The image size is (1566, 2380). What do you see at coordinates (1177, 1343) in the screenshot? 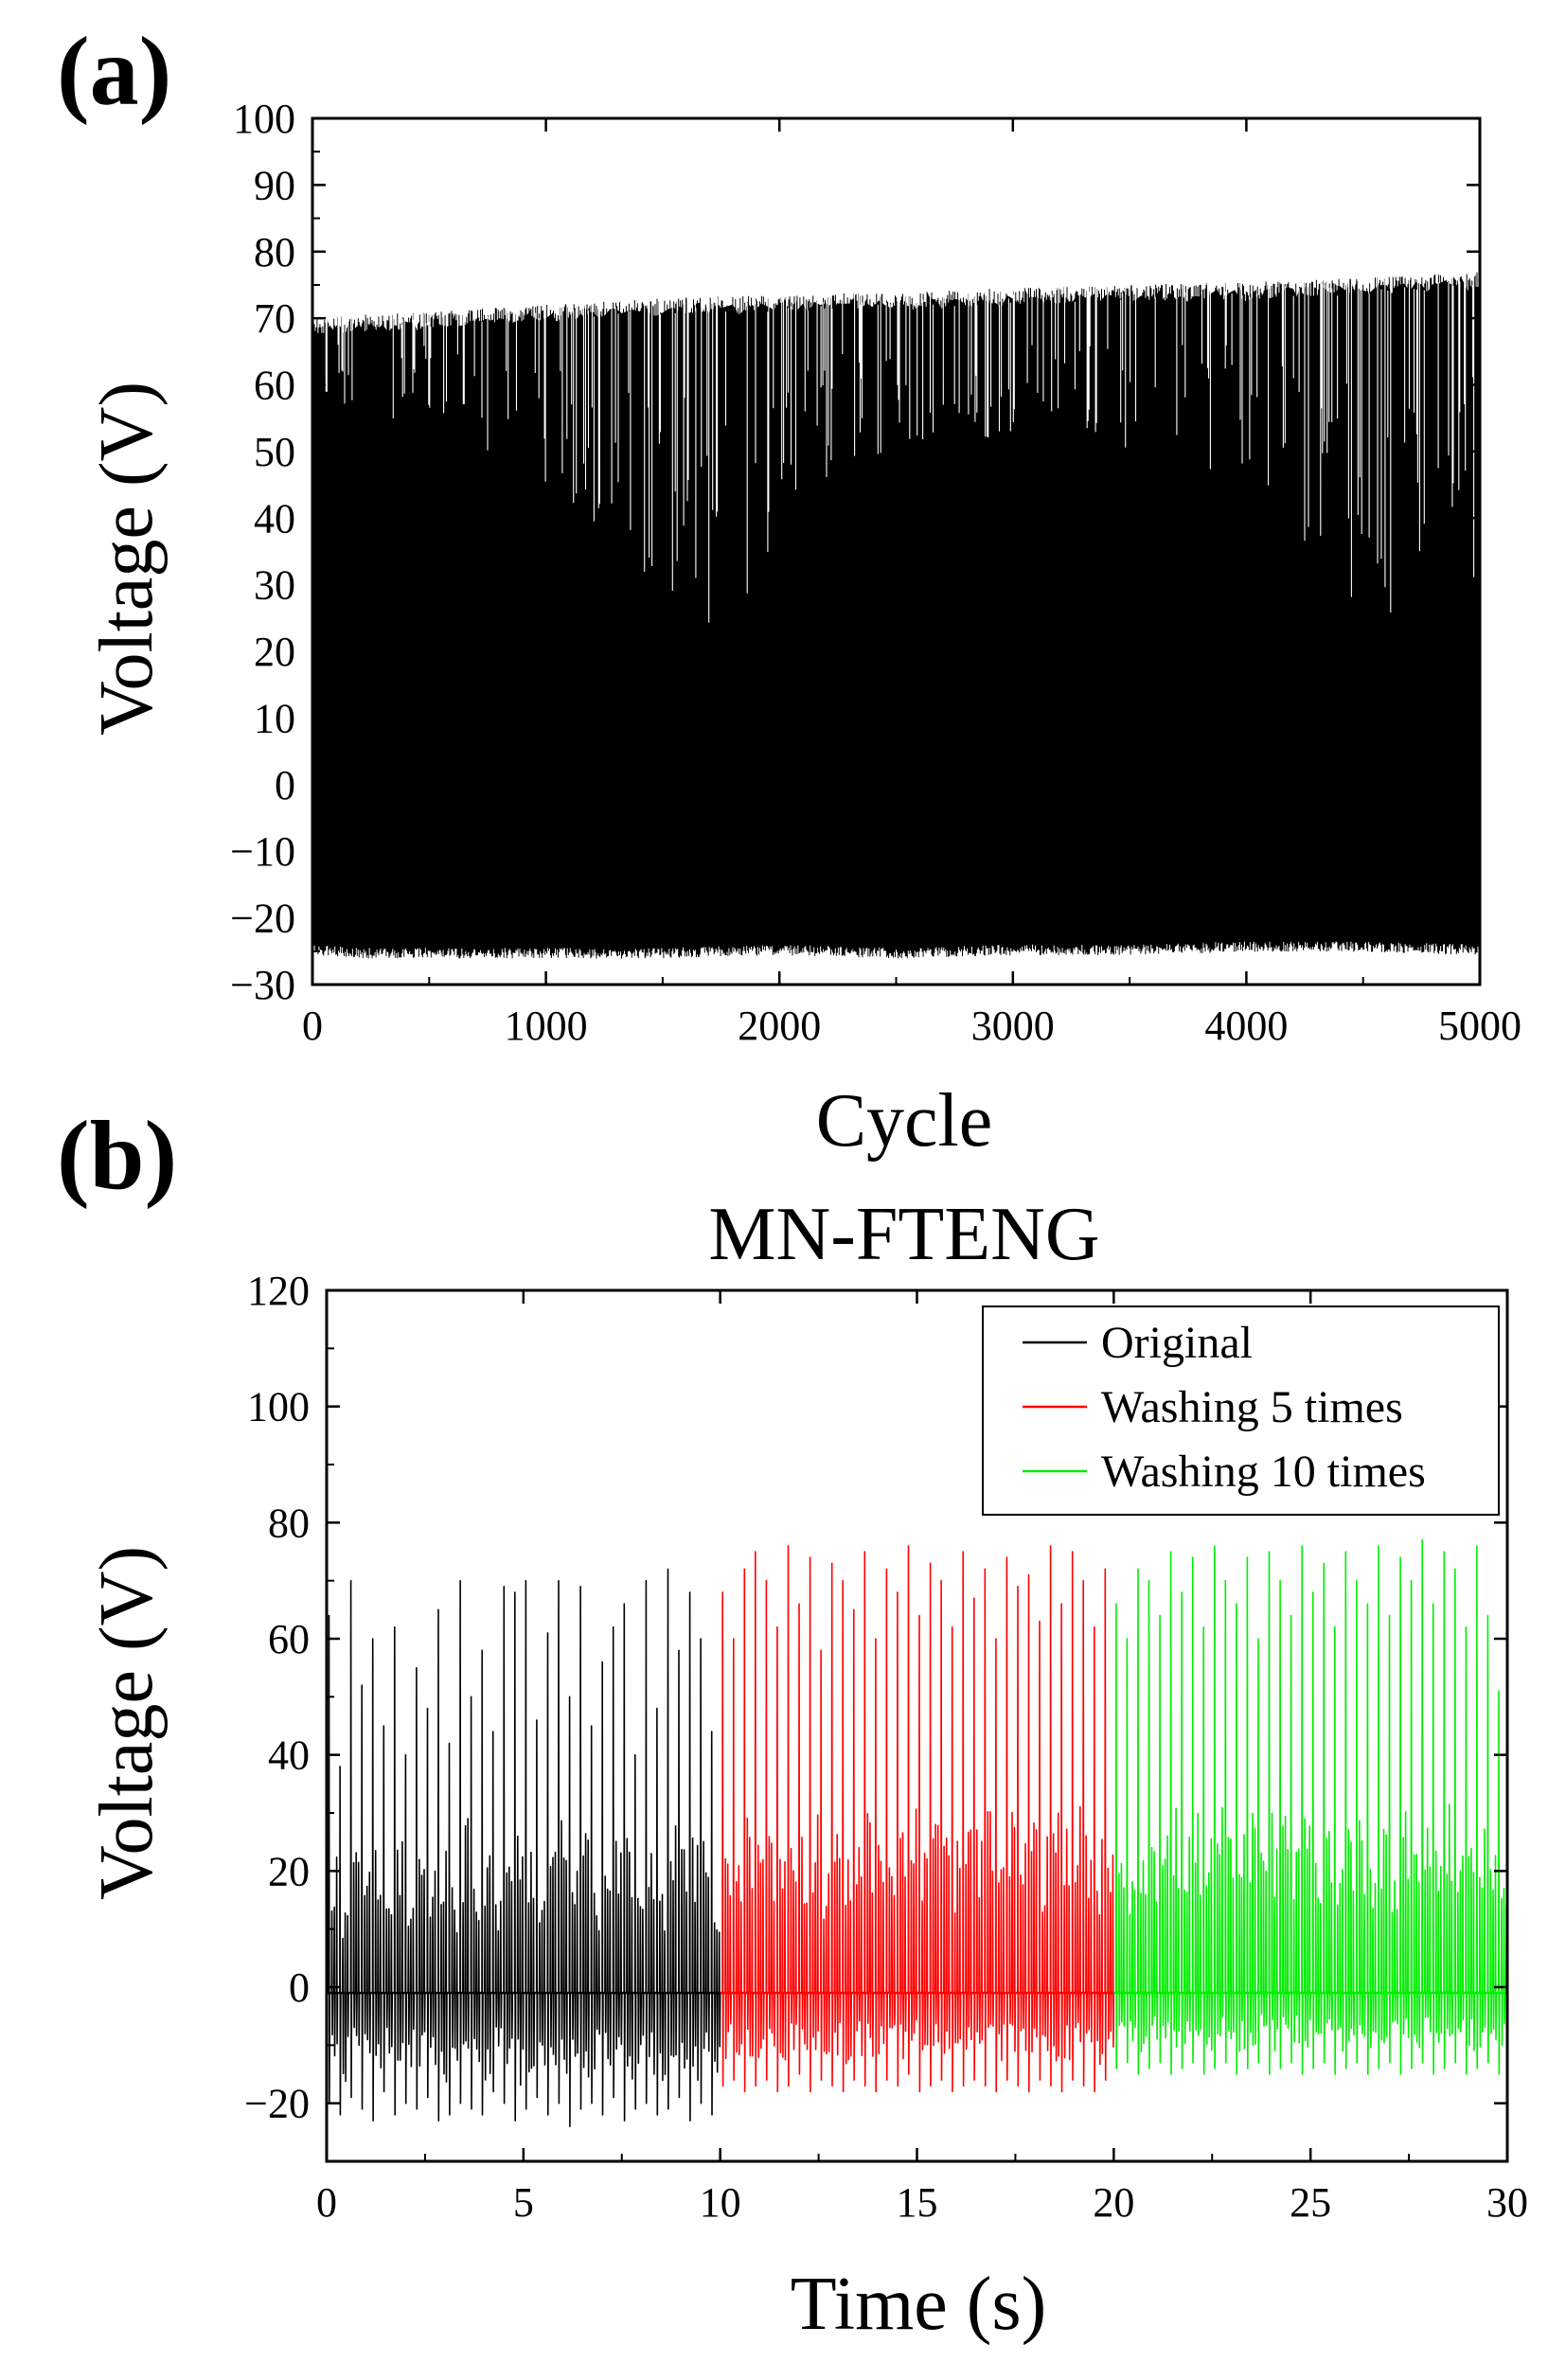
I see `legend-label: Original` at bounding box center [1177, 1343].